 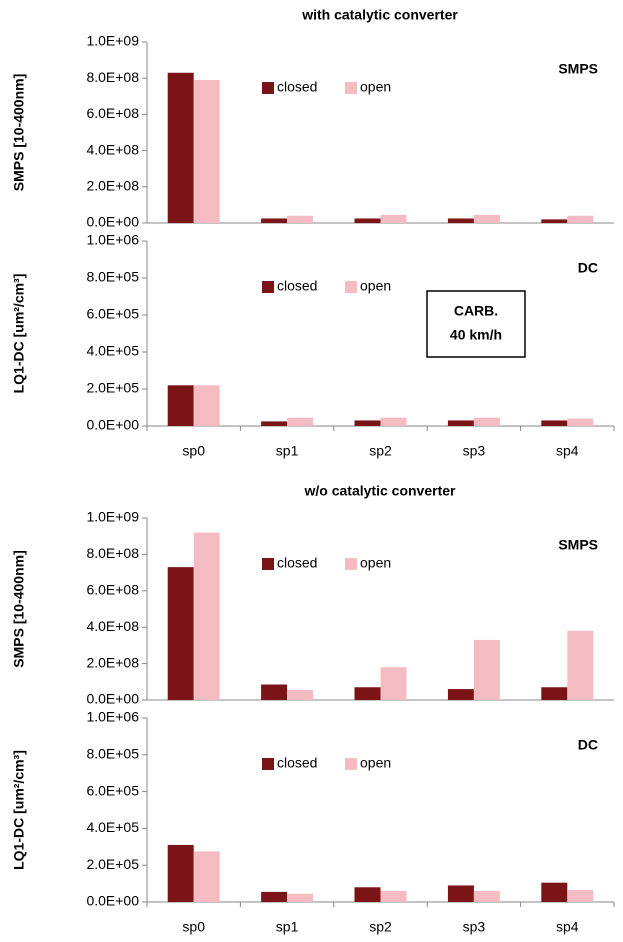 I want to click on annotation-box, so click(x=476, y=324).